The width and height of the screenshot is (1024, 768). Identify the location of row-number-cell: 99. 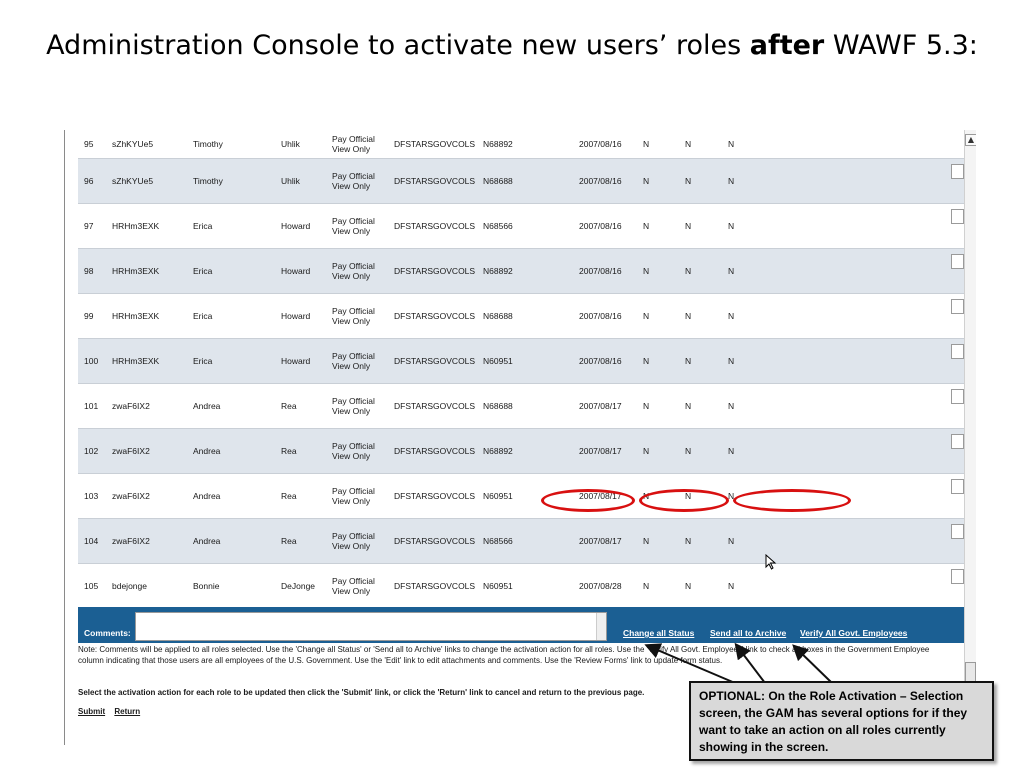
(89, 316).